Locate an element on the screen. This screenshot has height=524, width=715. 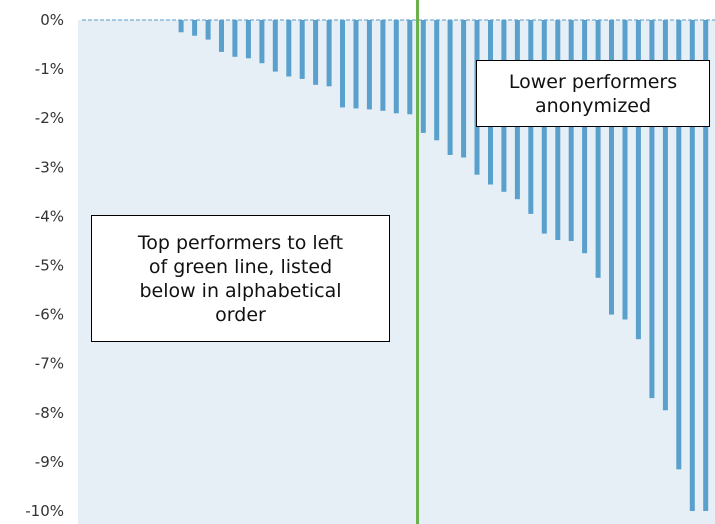
y-tick-label: 0% is located at coordinates (52, 20).